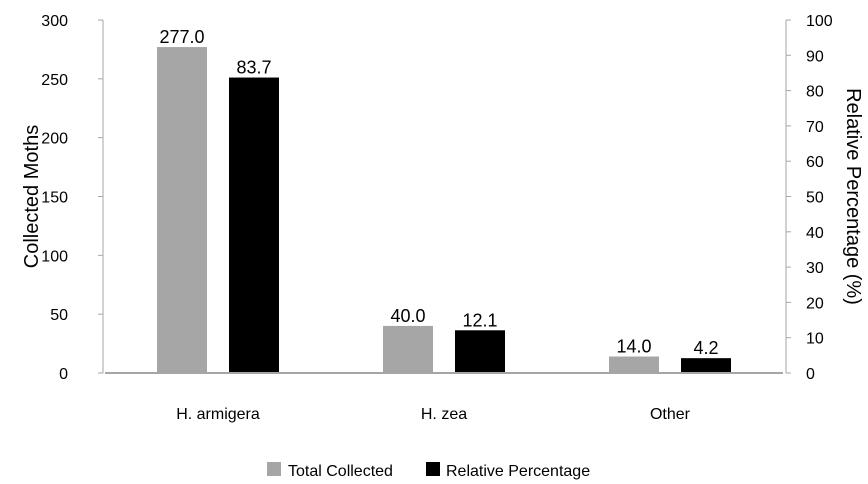 This screenshot has height=484, width=868. Describe the element at coordinates (218, 414) in the screenshot. I see `category-label: H. armigera` at that location.